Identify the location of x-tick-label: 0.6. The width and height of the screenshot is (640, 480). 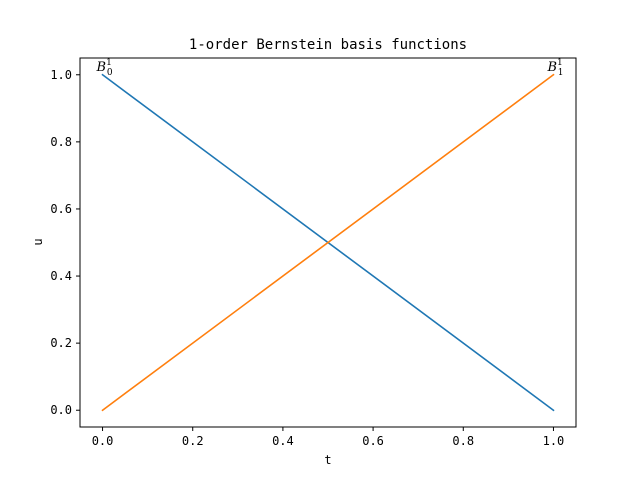
(373, 441).